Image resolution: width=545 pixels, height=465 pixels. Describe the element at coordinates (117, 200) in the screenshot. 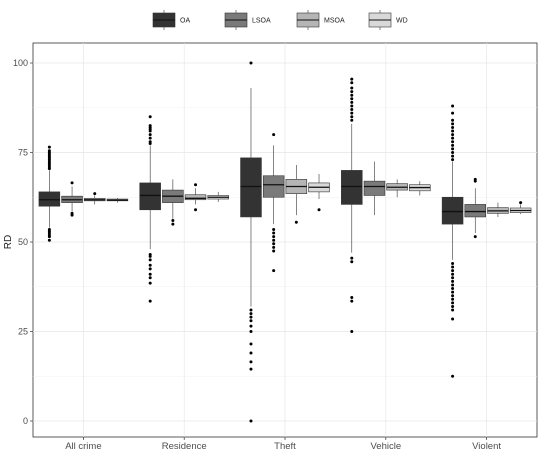

I see `box-wd-all-crime` at that location.